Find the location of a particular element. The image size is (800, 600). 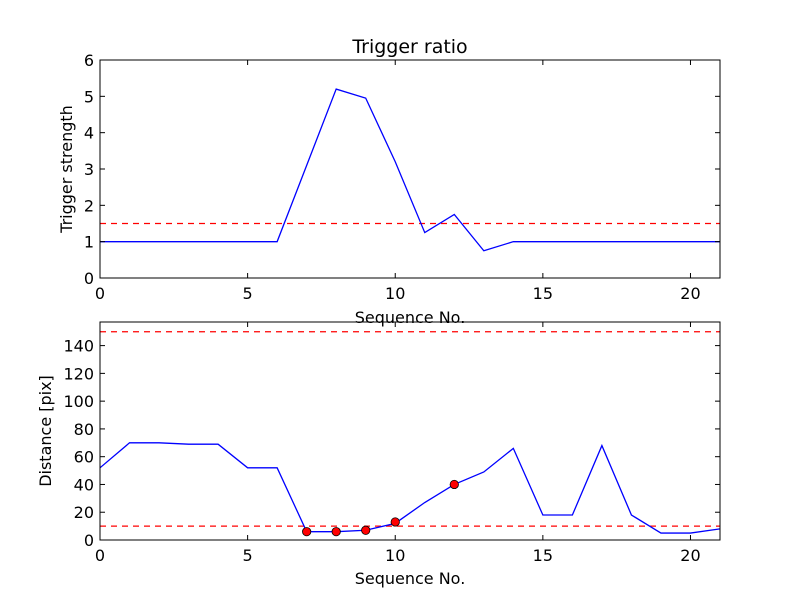

y-tick-label: 60 is located at coordinates (84, 457).